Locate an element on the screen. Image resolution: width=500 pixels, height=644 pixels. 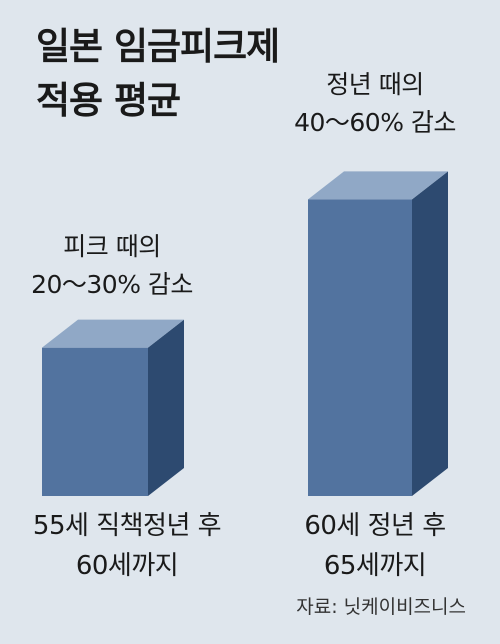
source-note: 자료: 닛케이비즈니스 is located at coordinates (381, 607).